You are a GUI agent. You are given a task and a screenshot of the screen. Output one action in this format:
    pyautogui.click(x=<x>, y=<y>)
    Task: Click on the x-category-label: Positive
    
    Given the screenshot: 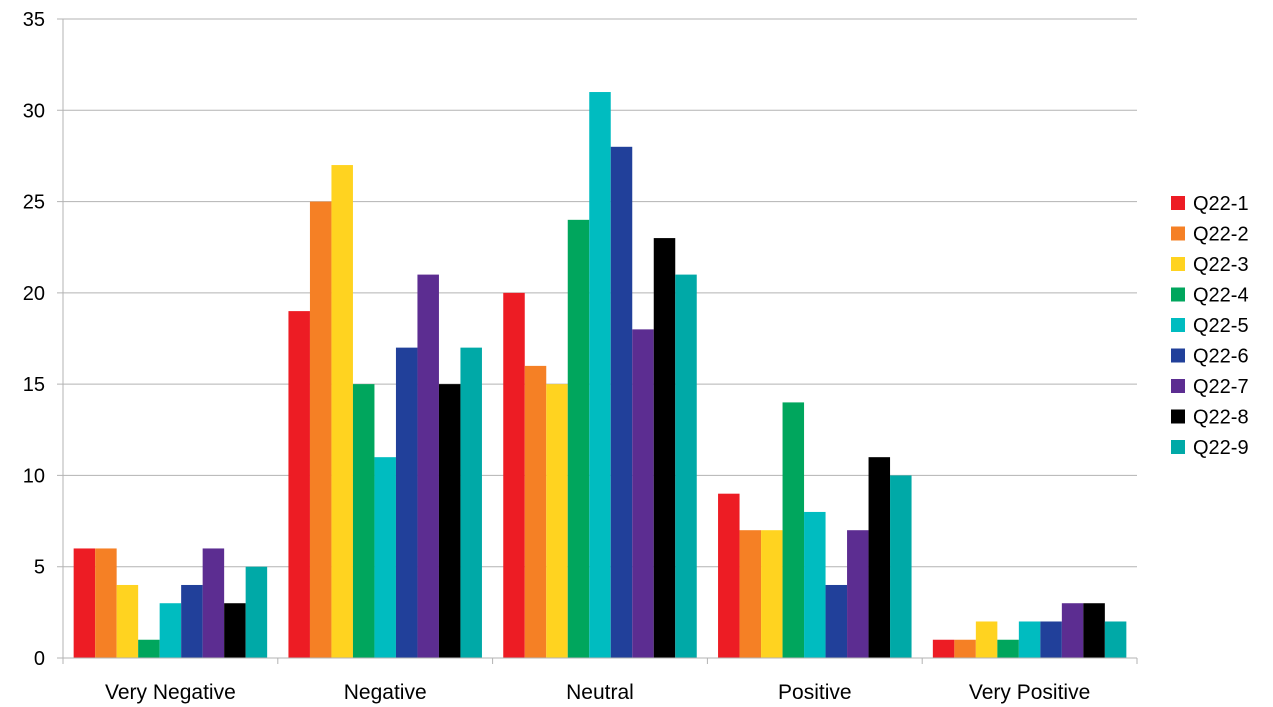 What is the action you would take?
    pyautogui.click(x=815, y=692)
    